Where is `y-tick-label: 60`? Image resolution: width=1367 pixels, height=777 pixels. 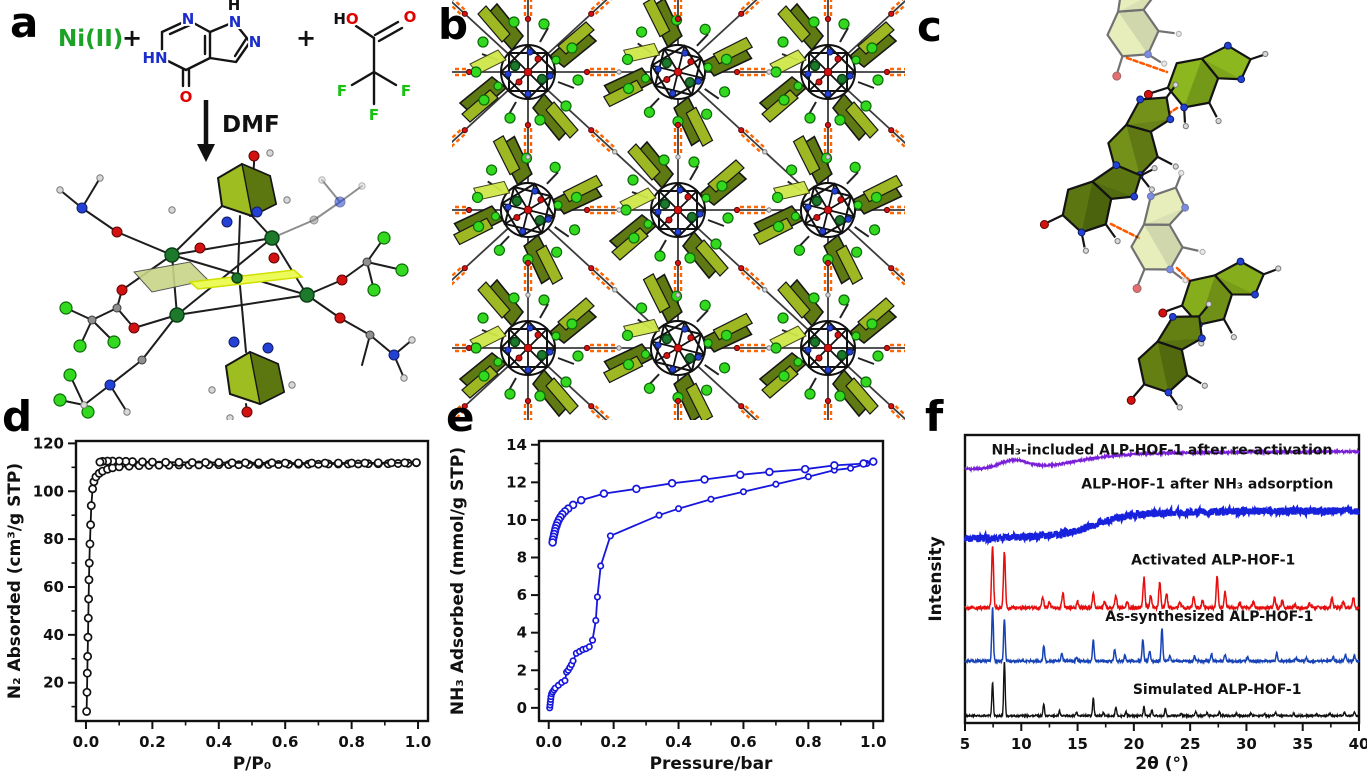
y-tick-label: 60 is located at coordinates (53, 587).